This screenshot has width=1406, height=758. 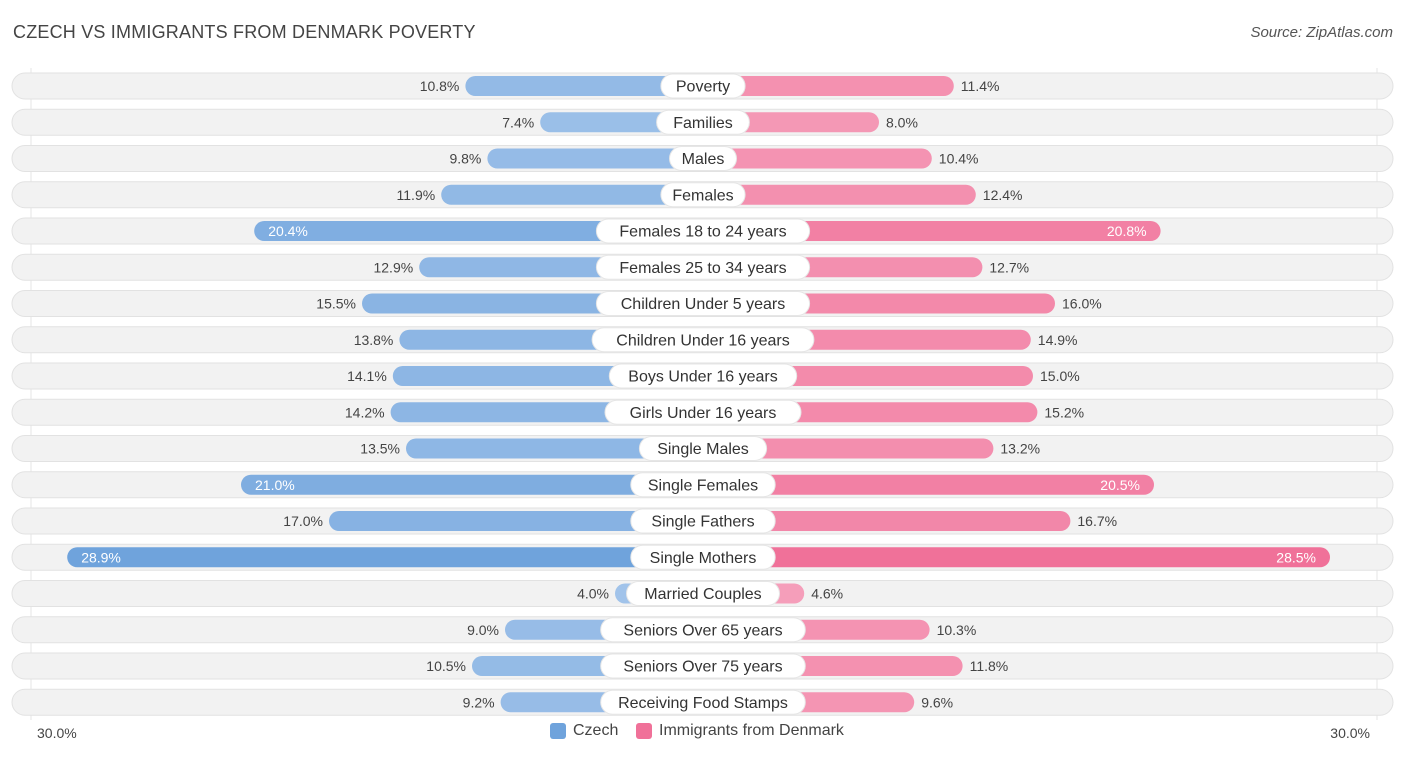 I want to click on category-pill-seniors-over-75-years, so click(x=703, y=666).